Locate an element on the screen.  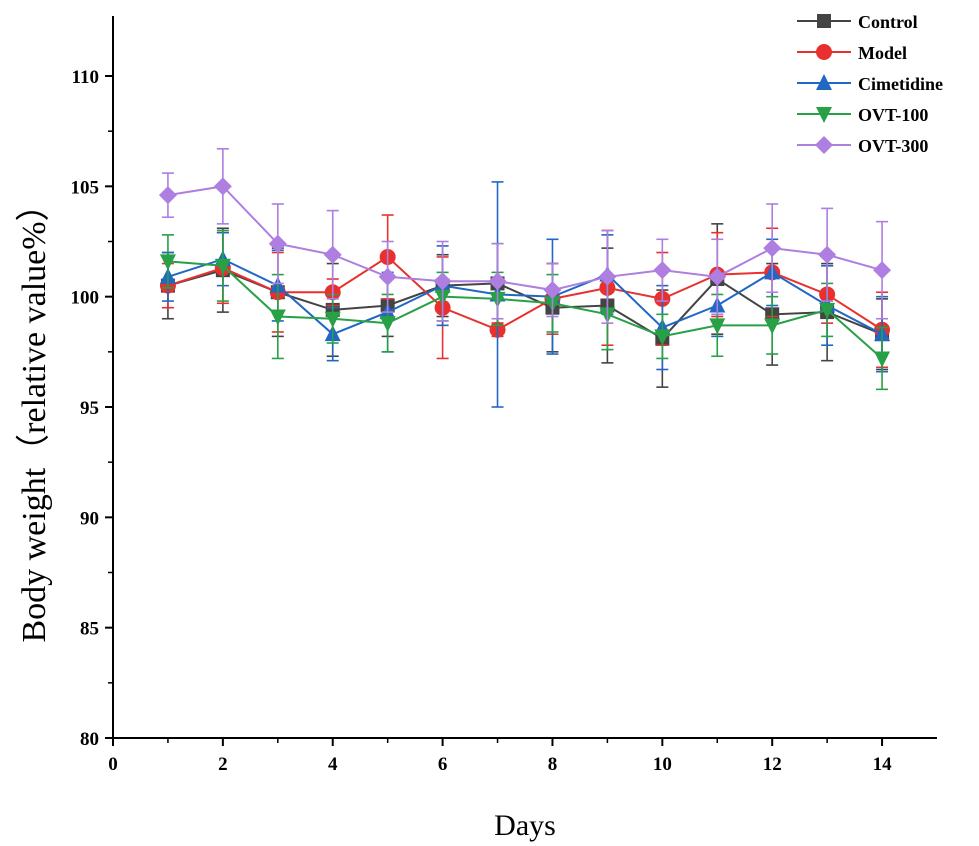
x-tick-label: 12 is located at coordinates (772, 764).